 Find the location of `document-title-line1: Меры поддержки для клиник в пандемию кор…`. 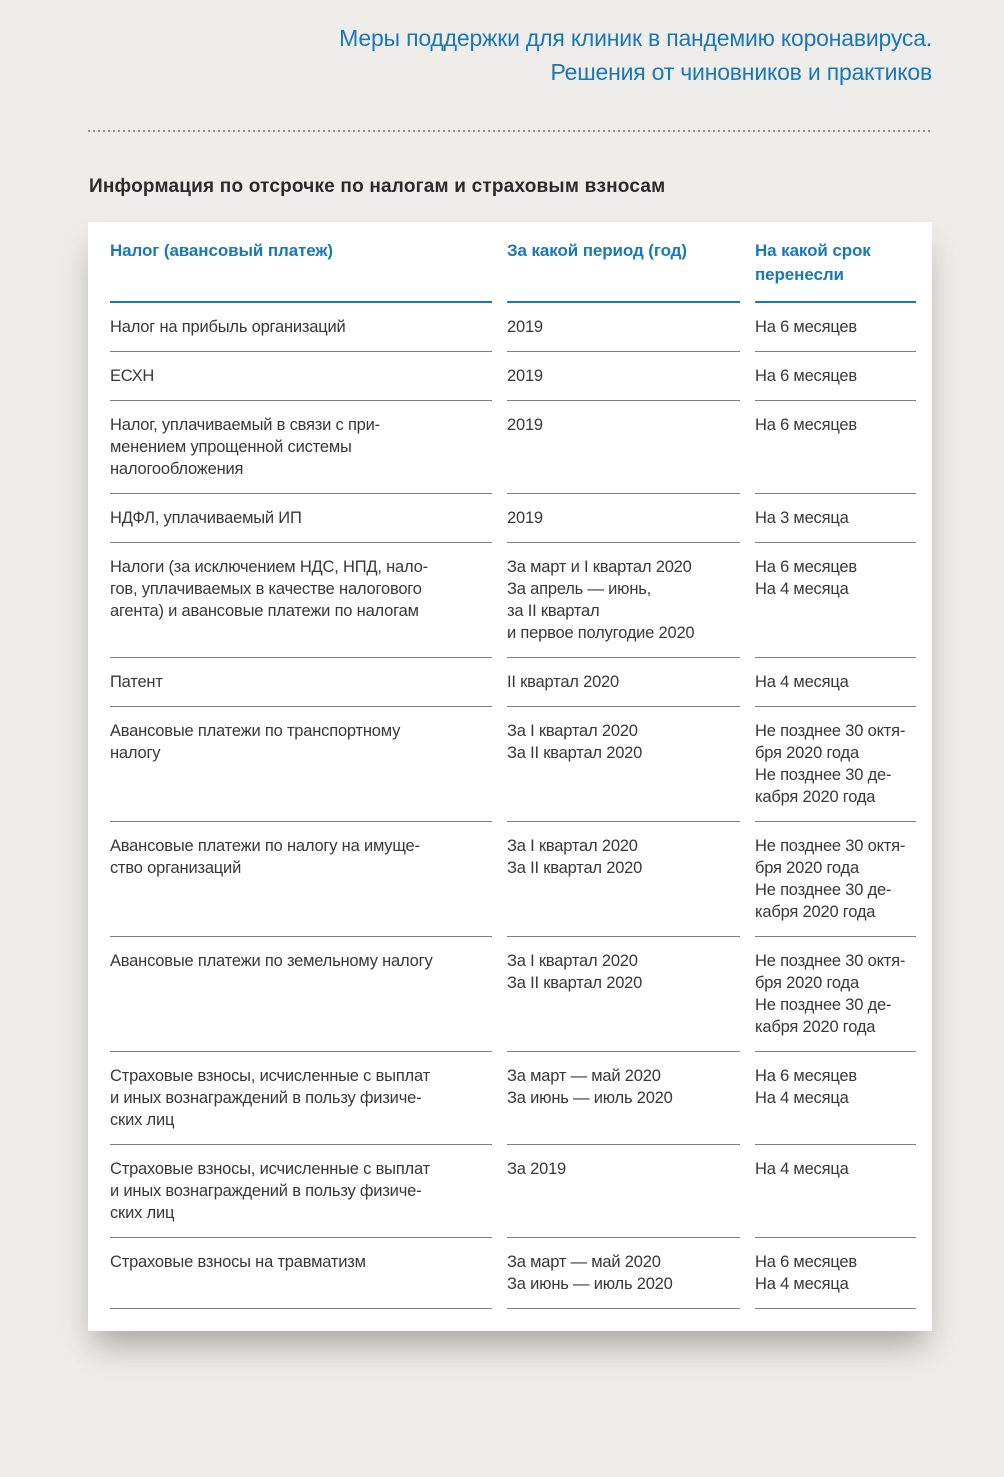

document-title-line1: Меры поддержки для клиник в пандемию кор… is located at coordinates (635, 38).